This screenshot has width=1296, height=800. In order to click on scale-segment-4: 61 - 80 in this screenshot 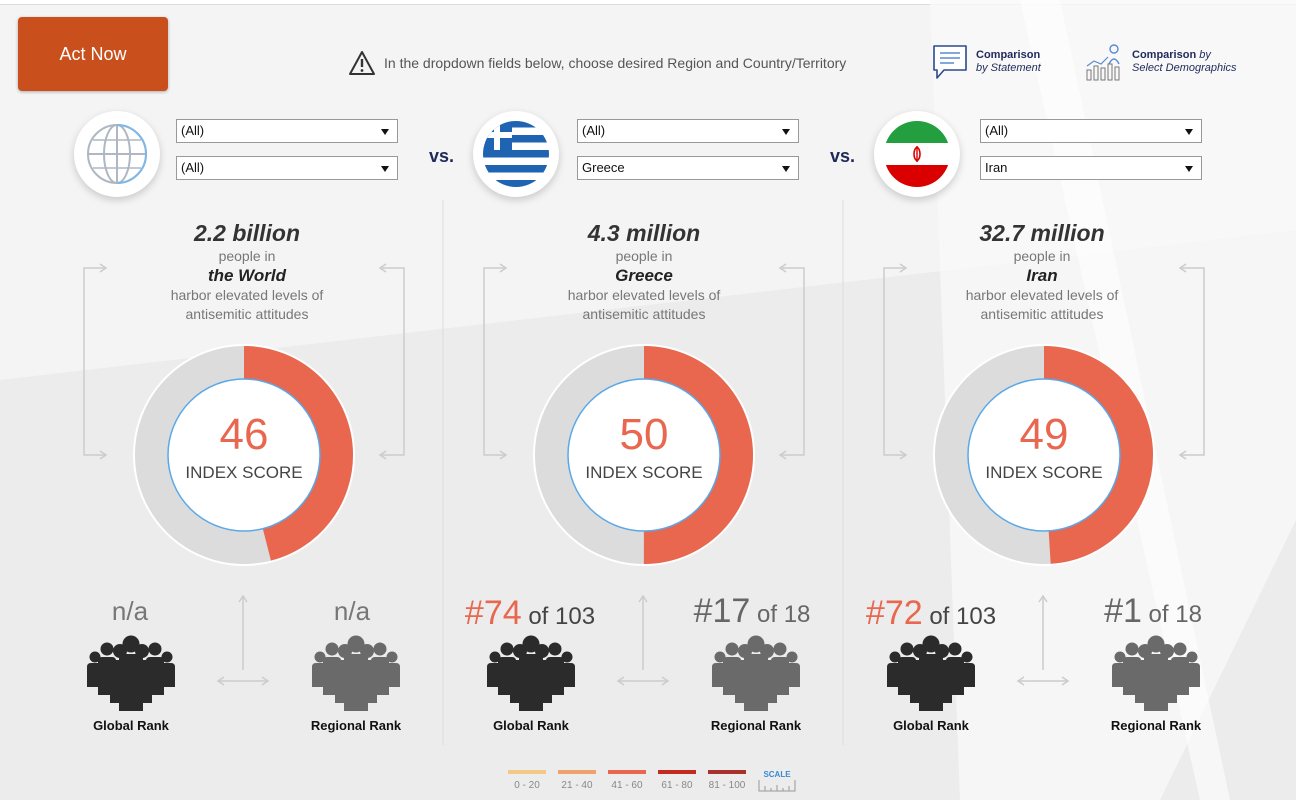, I will do `click(677, 780)`.